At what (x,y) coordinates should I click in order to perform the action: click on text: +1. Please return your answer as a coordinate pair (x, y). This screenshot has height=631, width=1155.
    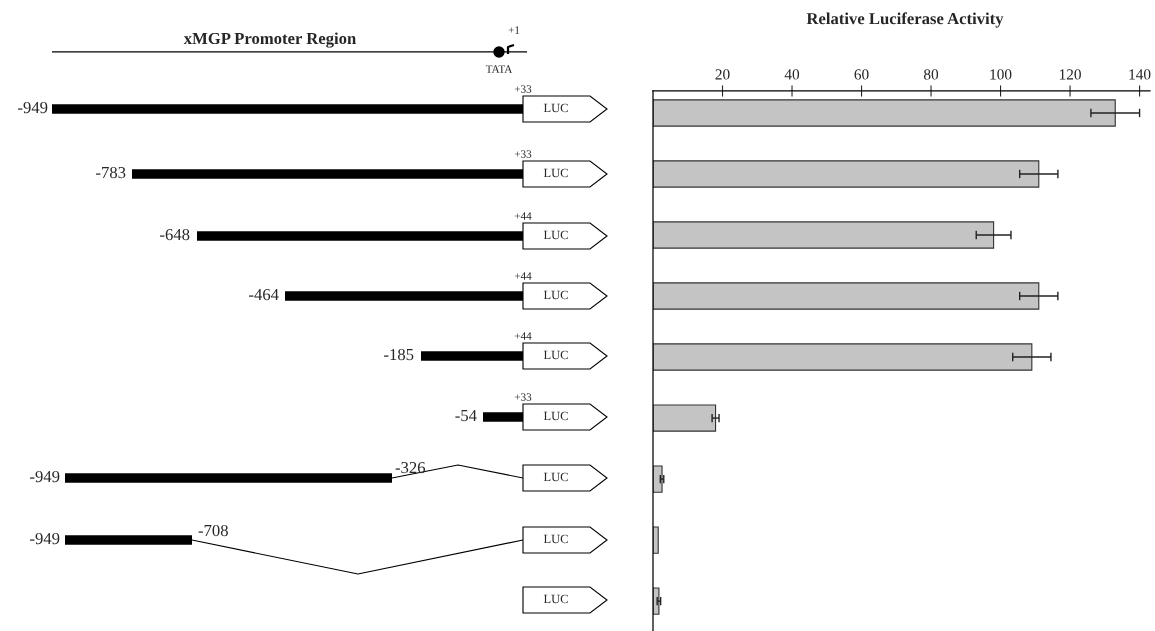
    Looking at the image, I should click on (514, 30).